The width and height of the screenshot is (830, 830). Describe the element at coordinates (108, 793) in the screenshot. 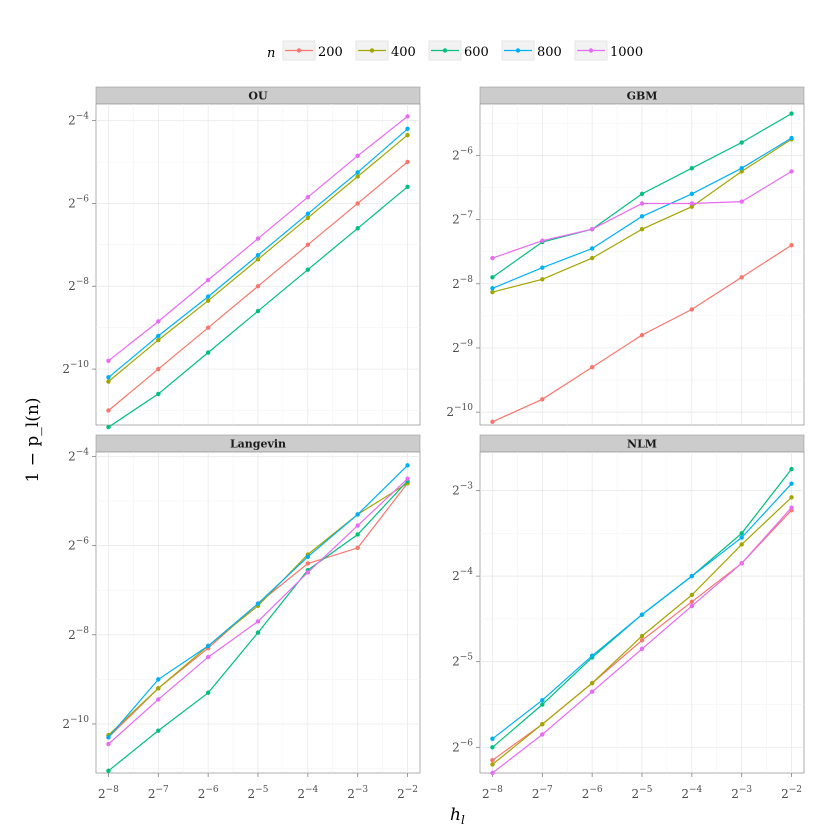

I see `x-tick-label: 2−8` at that location.